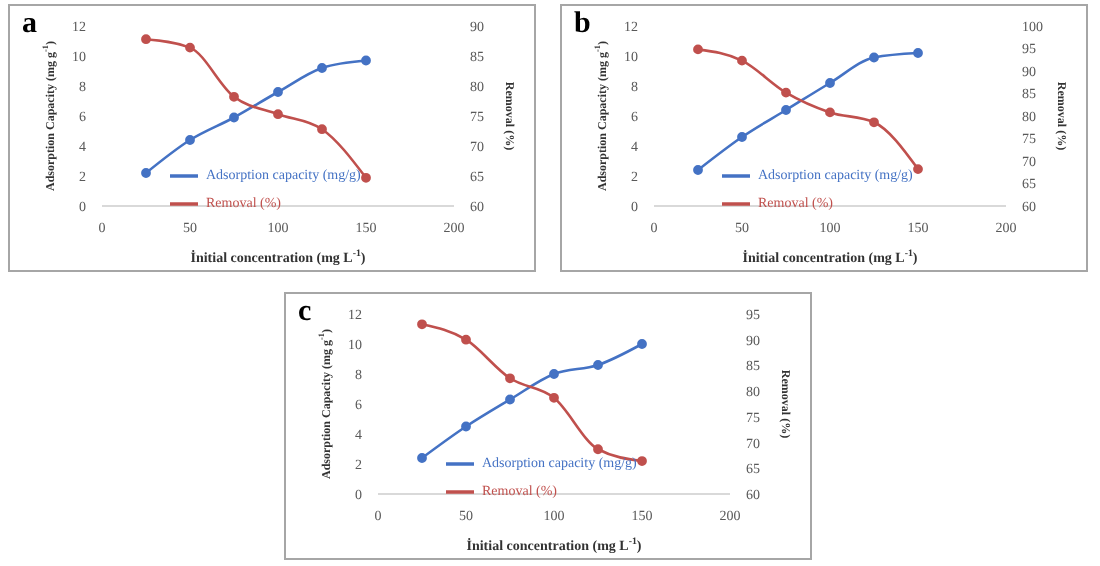 This screenshot has height=566, width=1100. I want to click on chart-title: c, so click(305, 312).